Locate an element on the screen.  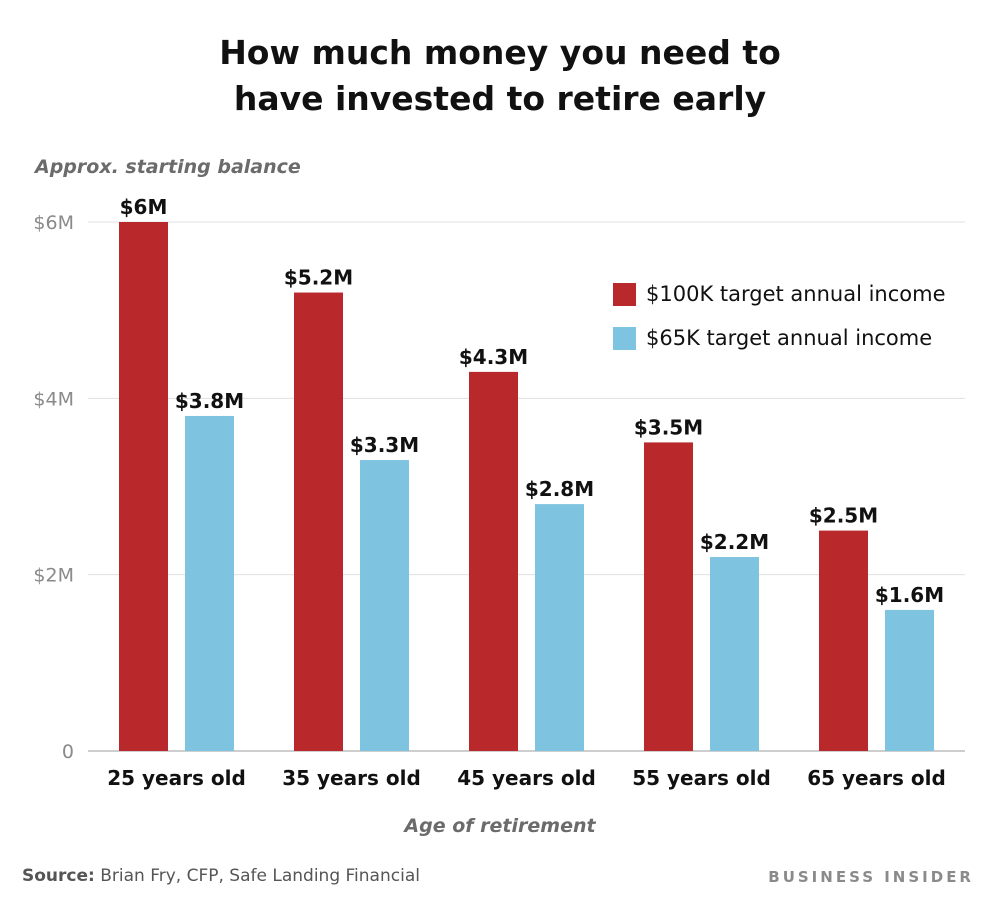
x-tick-label: 45 years old is located at coordinates (526, 778).